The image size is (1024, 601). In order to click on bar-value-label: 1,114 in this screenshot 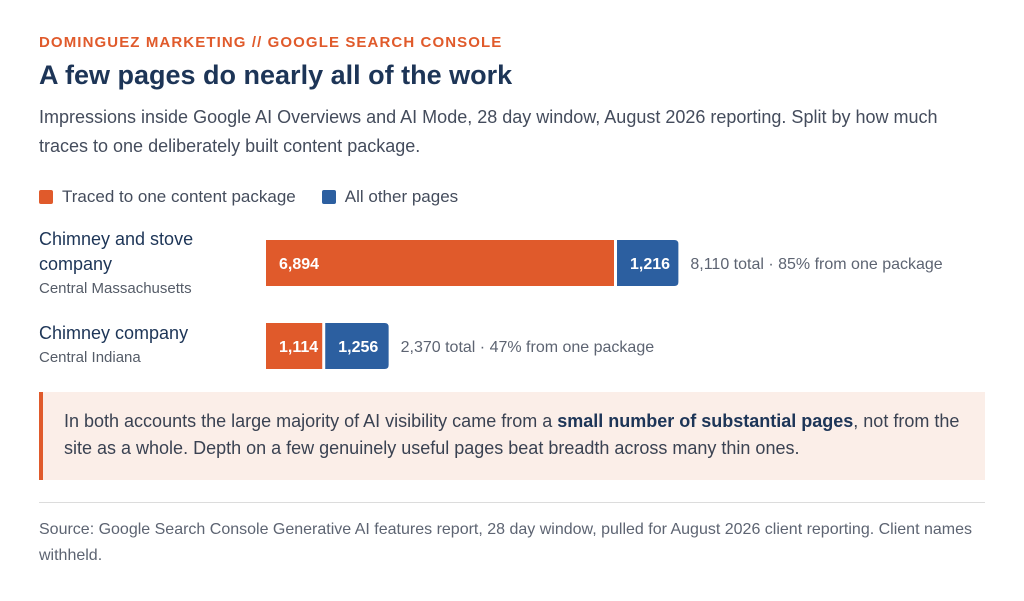, I will do `click(298, 347)`.